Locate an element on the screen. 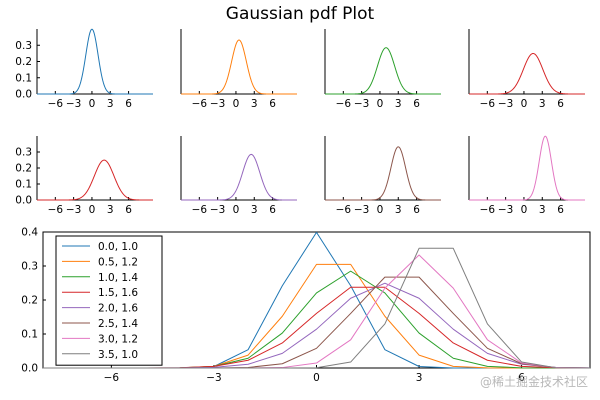 The height and width of the screenshot is (400, 600). watermark: @稀土掘金技术社区 is located at coordinates (533, 382).